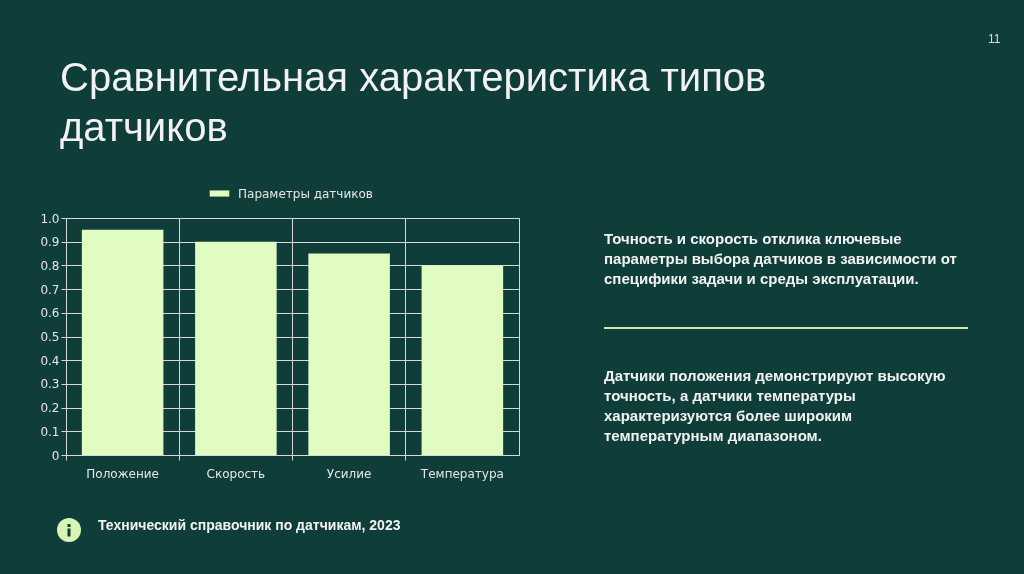 The image size is (1024, 574). What do you see at coordinates (50, 218) in the screenshot?
I see `y-tick-label: 1.0` at bounding box center [50, 218].